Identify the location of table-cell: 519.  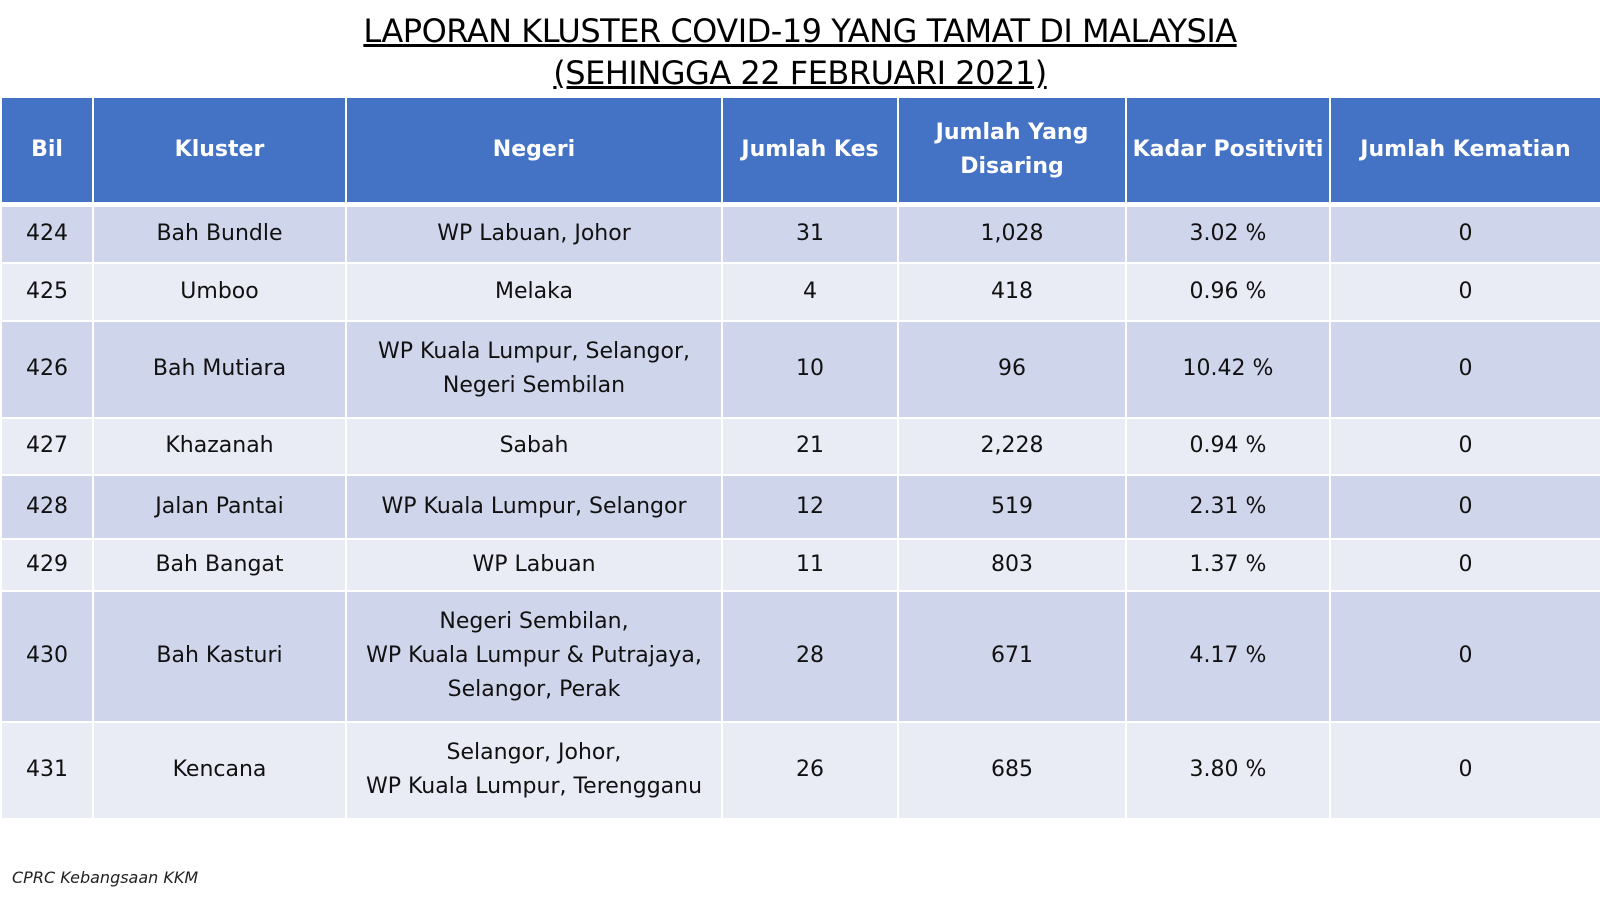
(1012, 506).